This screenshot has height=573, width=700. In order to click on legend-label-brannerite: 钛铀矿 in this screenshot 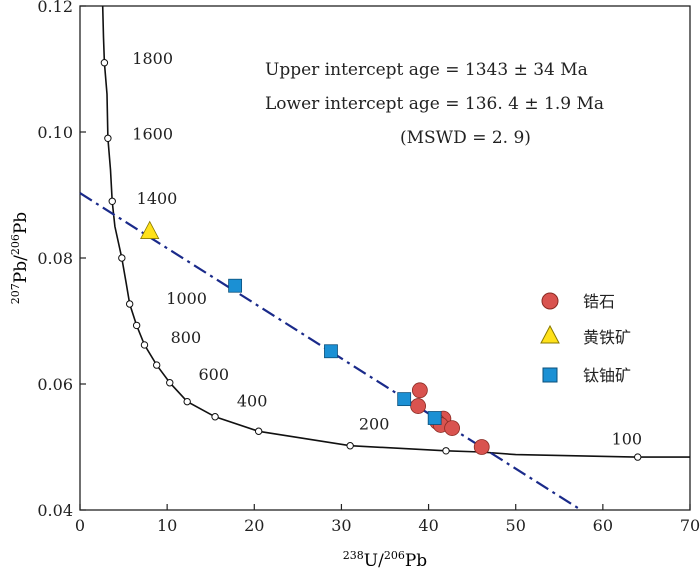, I will do `click(607, 375)`.